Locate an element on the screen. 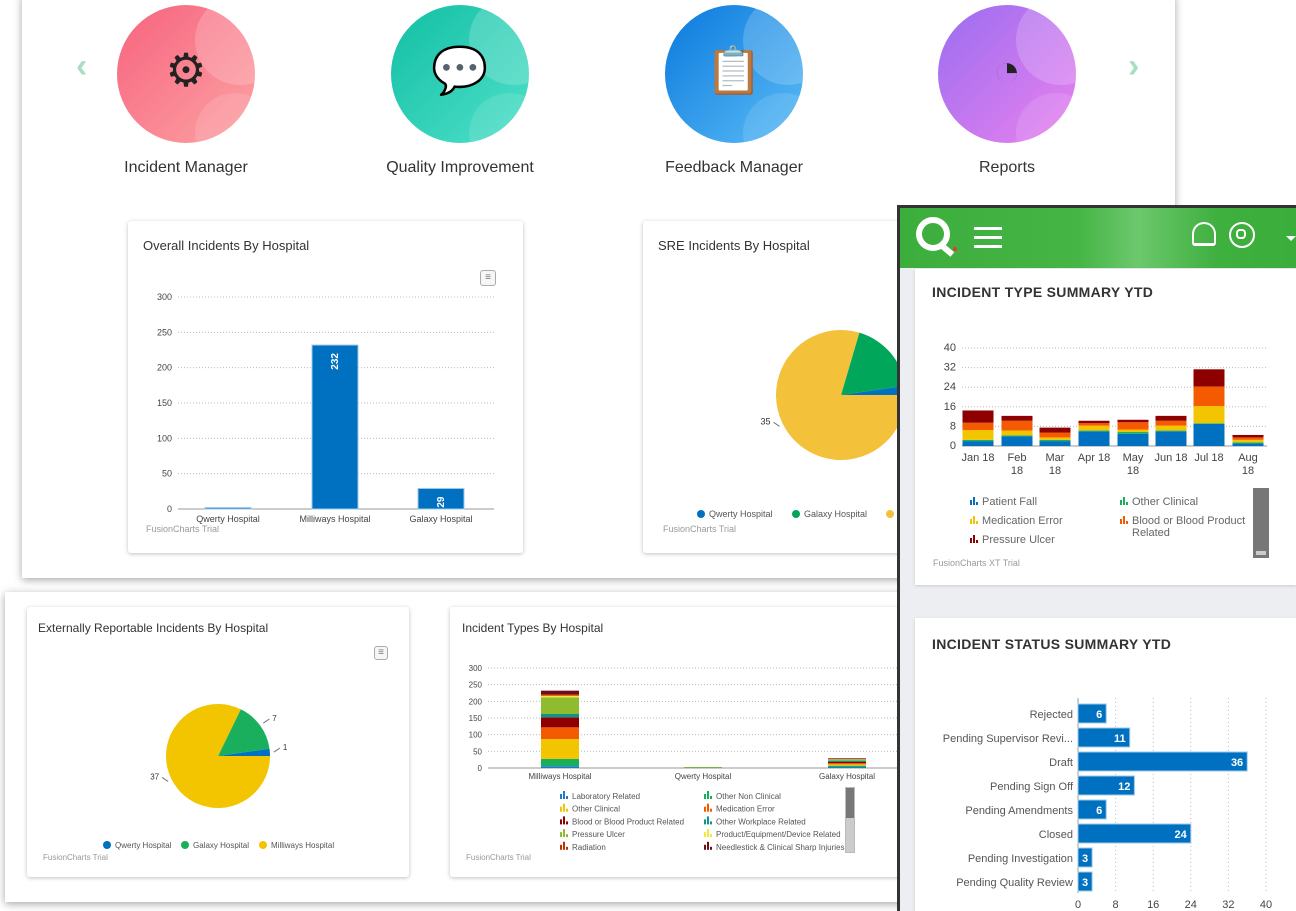  manager-gears-icon: ⚙ is located at coordinates (186, 70).